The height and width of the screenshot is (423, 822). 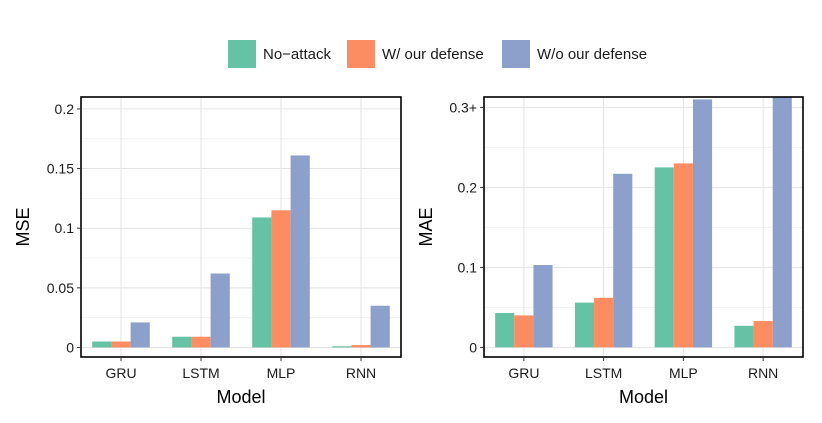 What do you see at coordinates (297, 54) in the screenshot?
I see `legend-label: No−attack` at bounding box center [297, 54].